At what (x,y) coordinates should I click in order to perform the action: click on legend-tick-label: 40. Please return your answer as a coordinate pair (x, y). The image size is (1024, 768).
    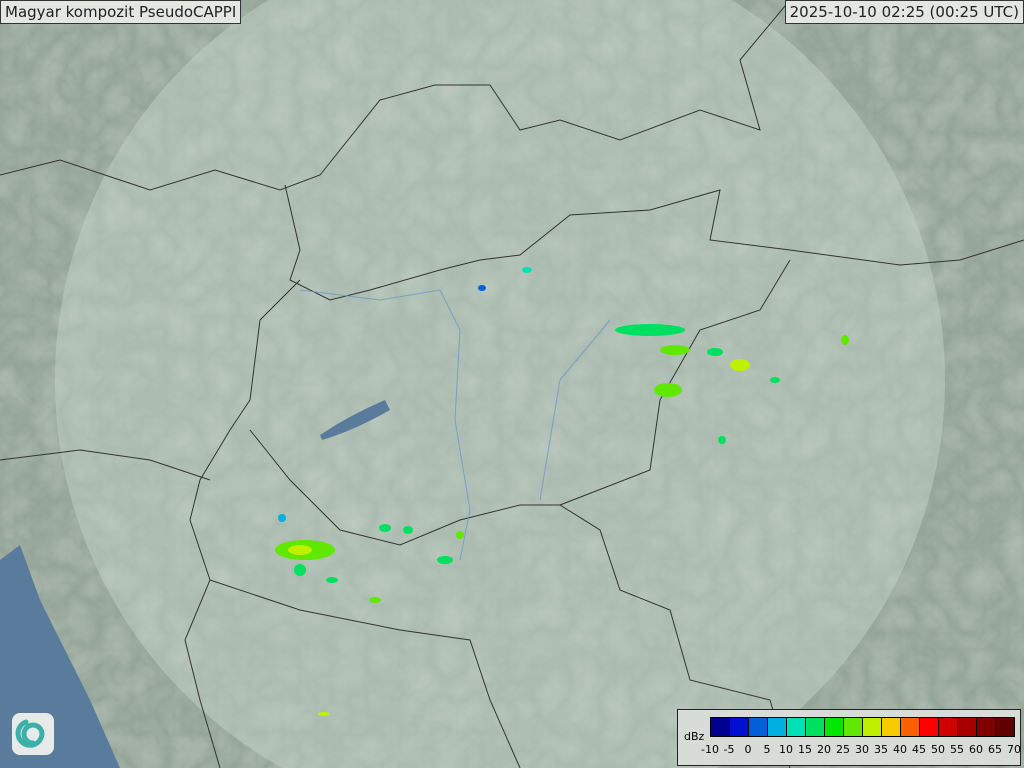
    Looking at the image, I should click on (900, 749).